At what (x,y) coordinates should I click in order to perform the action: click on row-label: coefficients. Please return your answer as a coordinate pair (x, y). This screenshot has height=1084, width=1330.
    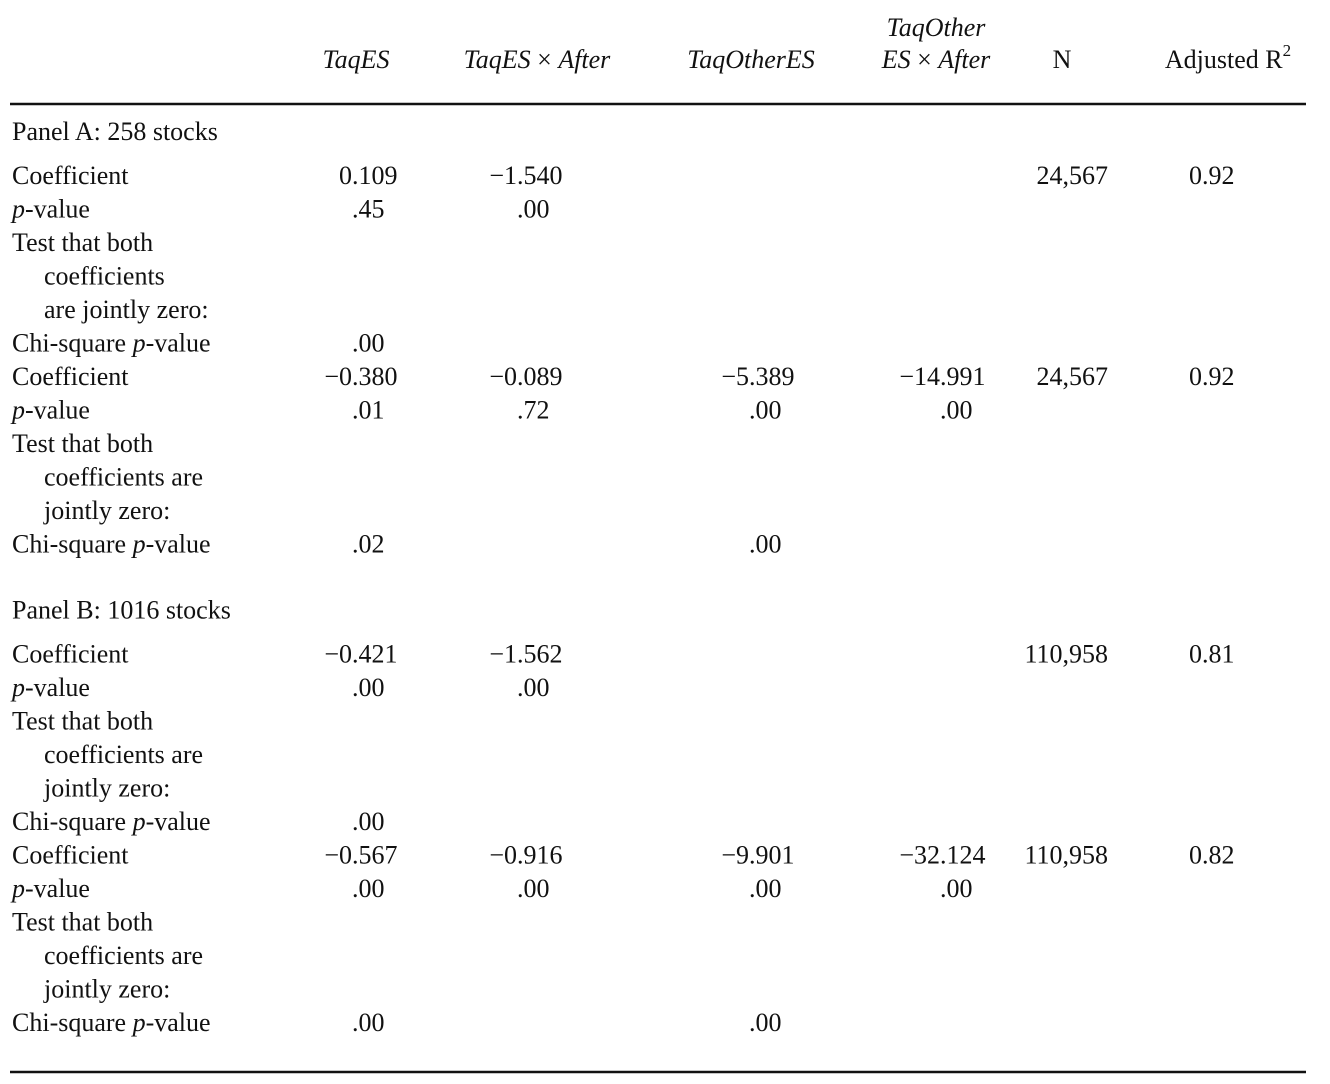
    Looking at the image, I should click on (104, 275).